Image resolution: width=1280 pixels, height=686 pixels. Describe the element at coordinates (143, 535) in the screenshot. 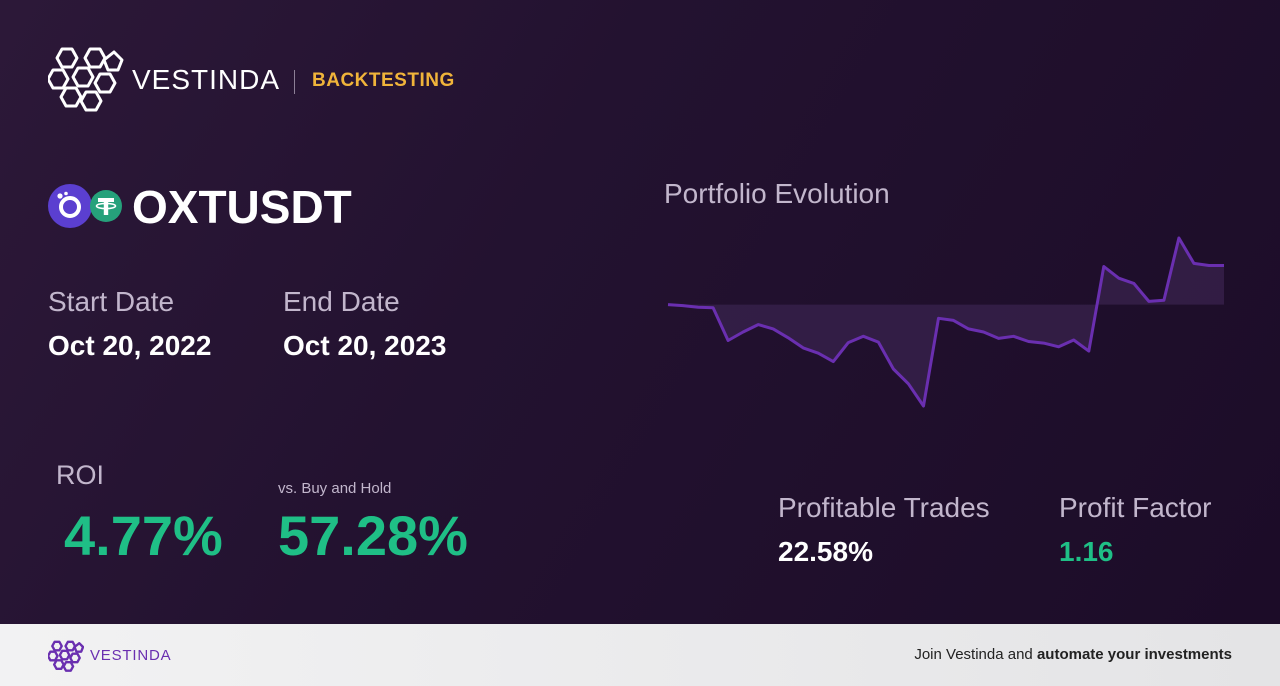

I see `roi-value: 4.77%` at that location.